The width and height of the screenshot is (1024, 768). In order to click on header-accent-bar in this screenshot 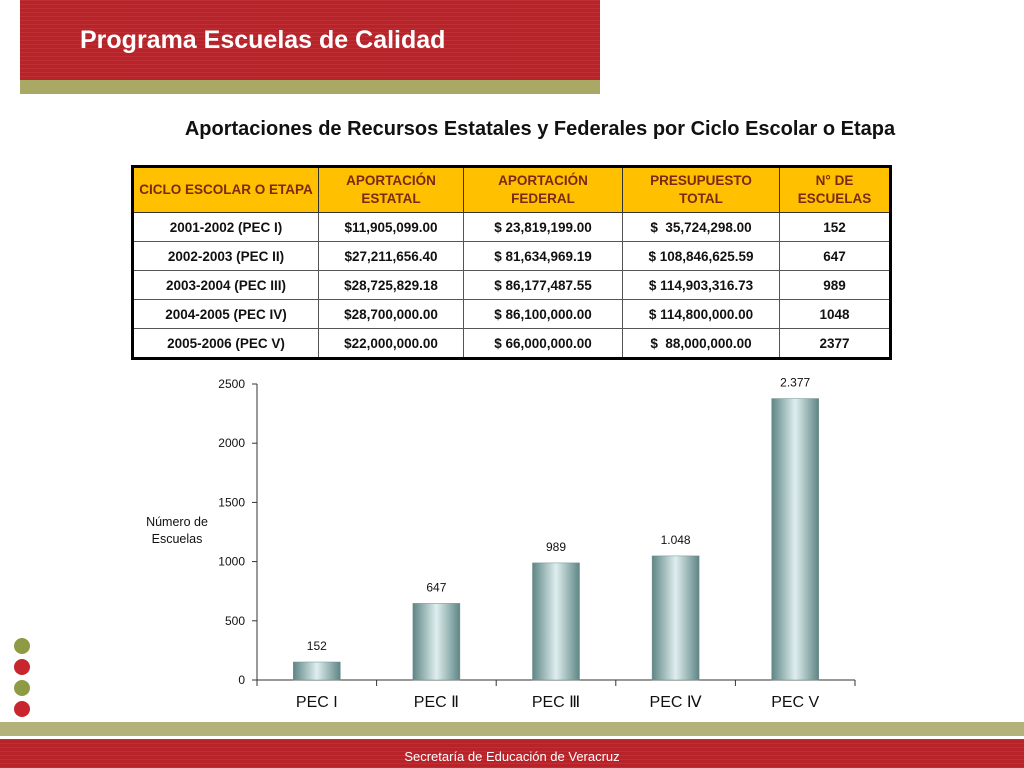, I will do `click(310, 87)`.